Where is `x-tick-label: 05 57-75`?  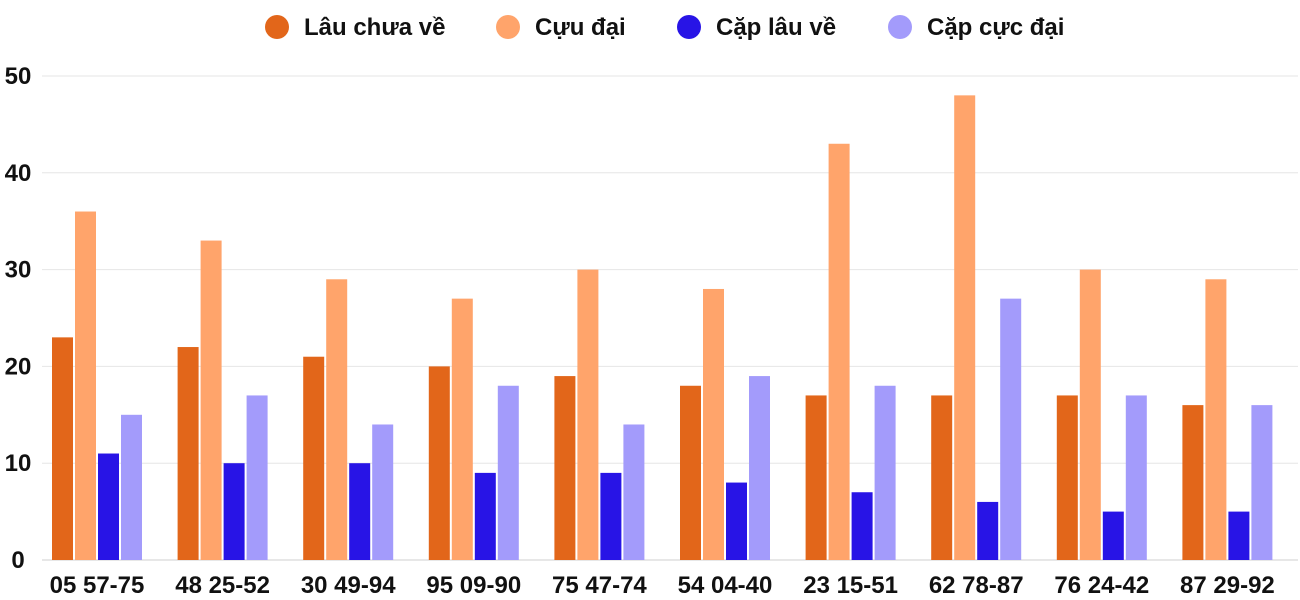
x-tick-label: 05 57-75 is located at coordinates (97, 585).